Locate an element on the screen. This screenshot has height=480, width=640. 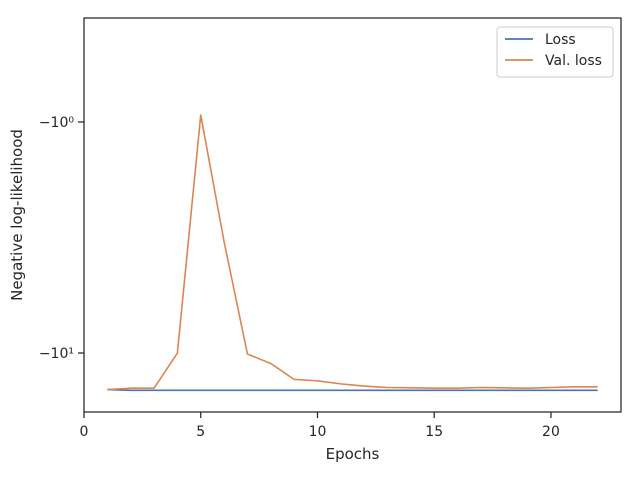
y-tick-label: −10⁰ is located at coordinates (57, 123).